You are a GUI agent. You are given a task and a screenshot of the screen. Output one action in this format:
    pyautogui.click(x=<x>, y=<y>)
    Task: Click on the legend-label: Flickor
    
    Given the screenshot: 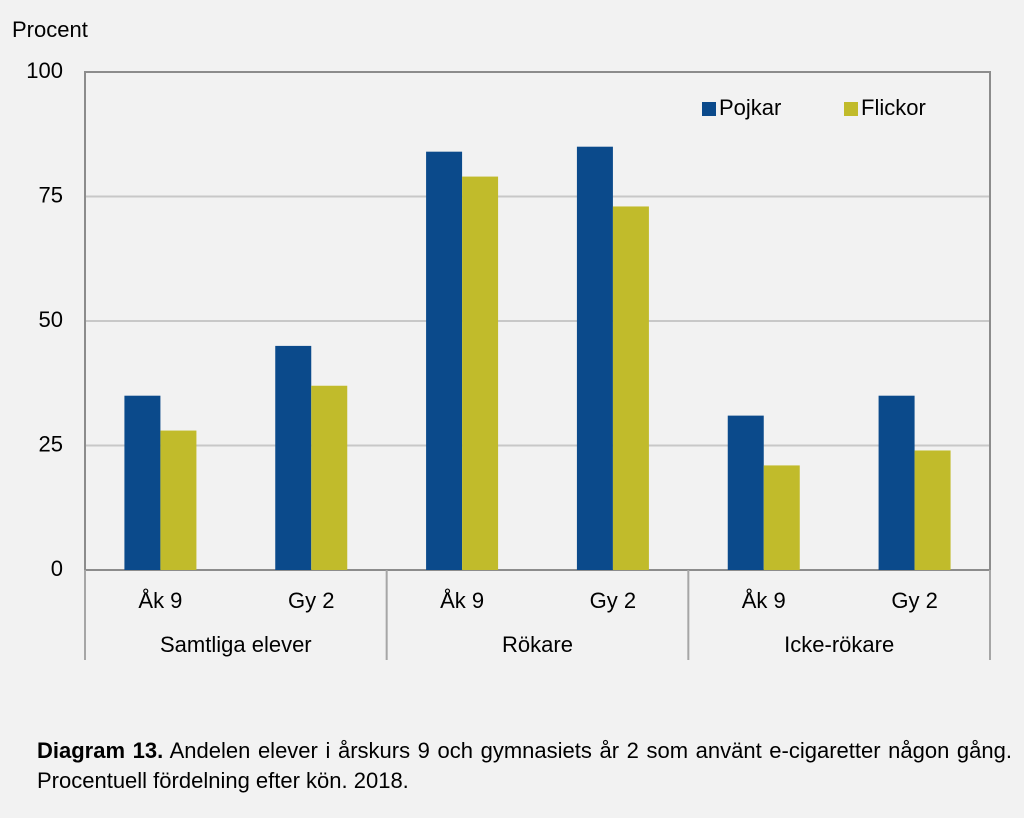 What is the action you would take?
    pyautogui.click(x=893, y=107)
    